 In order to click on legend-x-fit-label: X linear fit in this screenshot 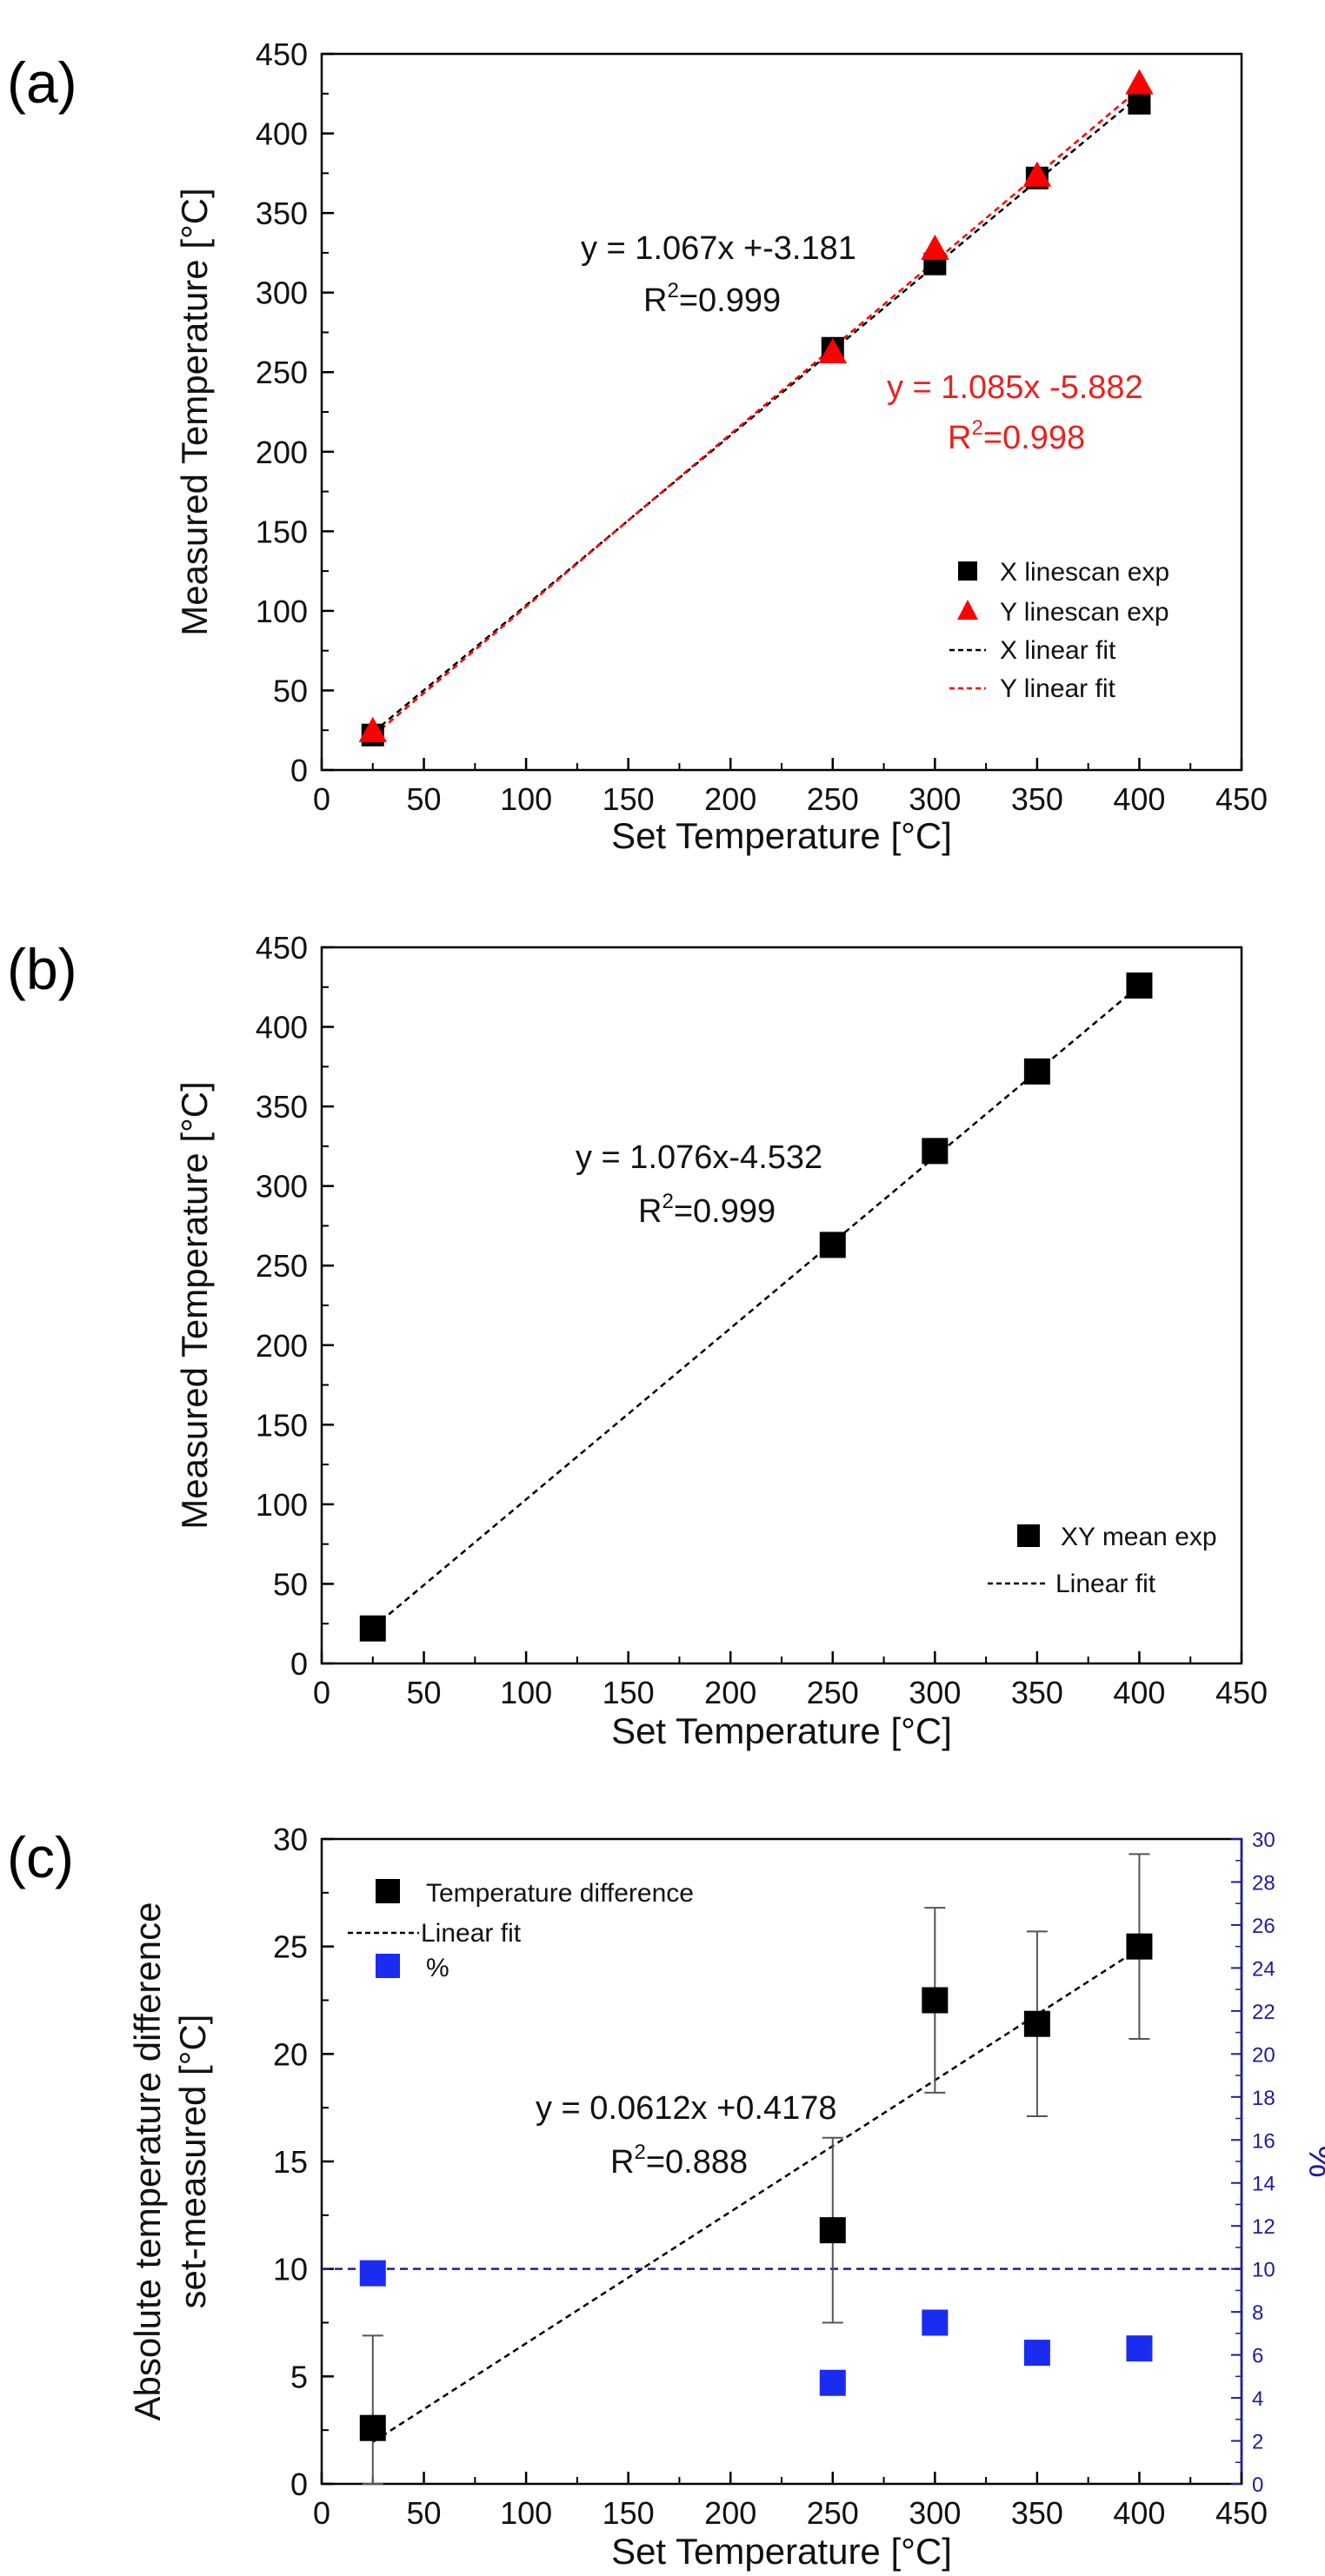, I will do `click(1058, 650)`.